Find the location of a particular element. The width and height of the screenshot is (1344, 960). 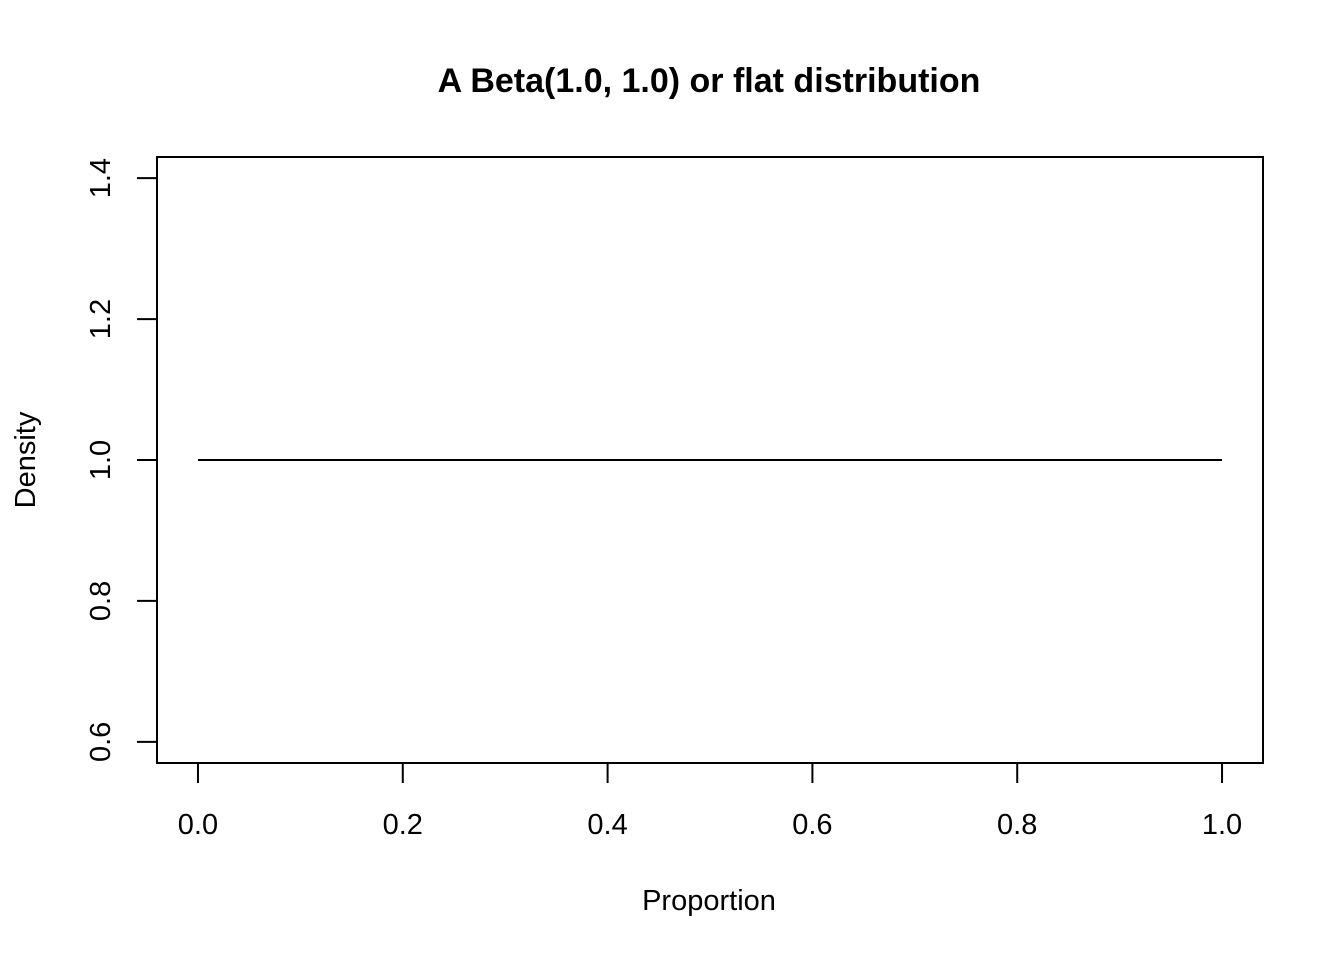

x-axis: 0.0 0.2 0.4 0.6 0.8 1.0 is located at coordinates (710, 801).